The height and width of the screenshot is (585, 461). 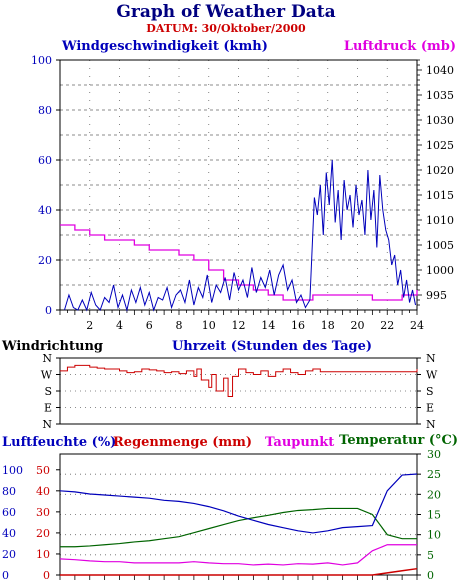 I want to click on x-axis-label: Uhrzeit (Stunden des Tage), so click(x=272, y=346).